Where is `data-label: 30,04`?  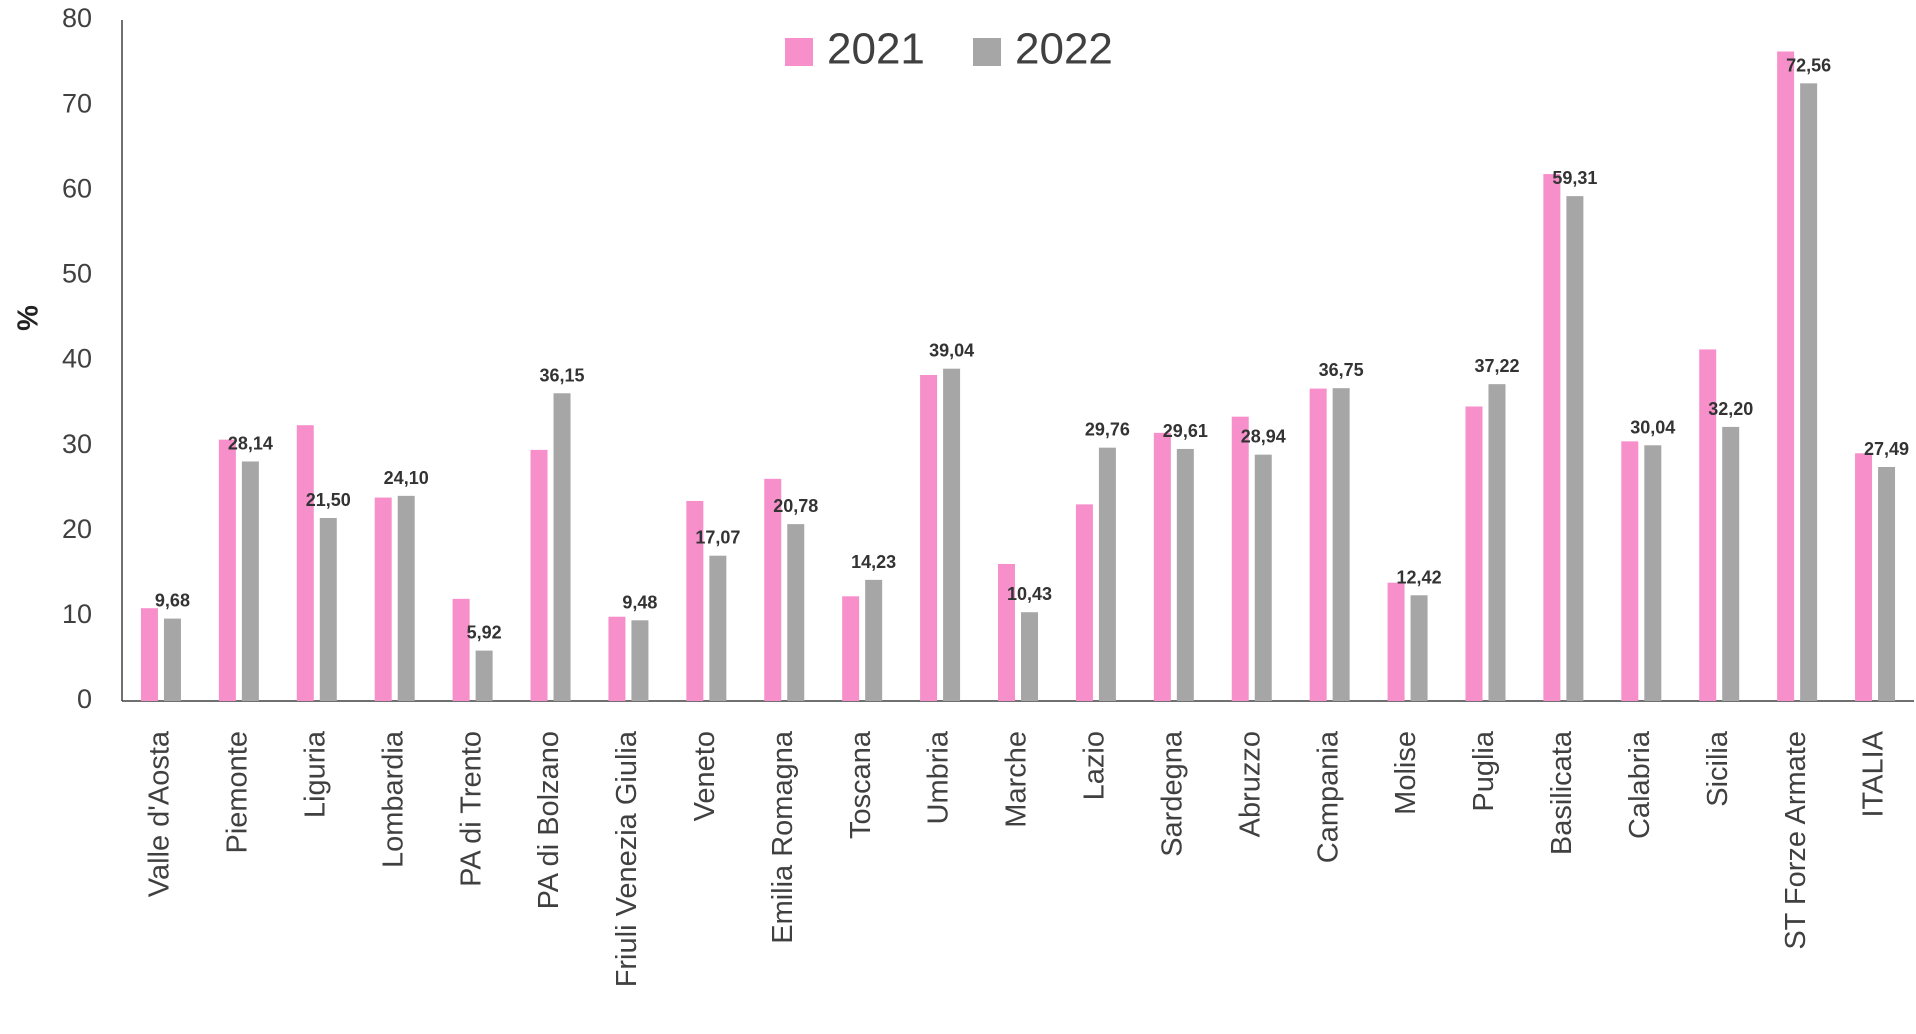 data-label: 30,04 is located at coordinates (1652, 427).